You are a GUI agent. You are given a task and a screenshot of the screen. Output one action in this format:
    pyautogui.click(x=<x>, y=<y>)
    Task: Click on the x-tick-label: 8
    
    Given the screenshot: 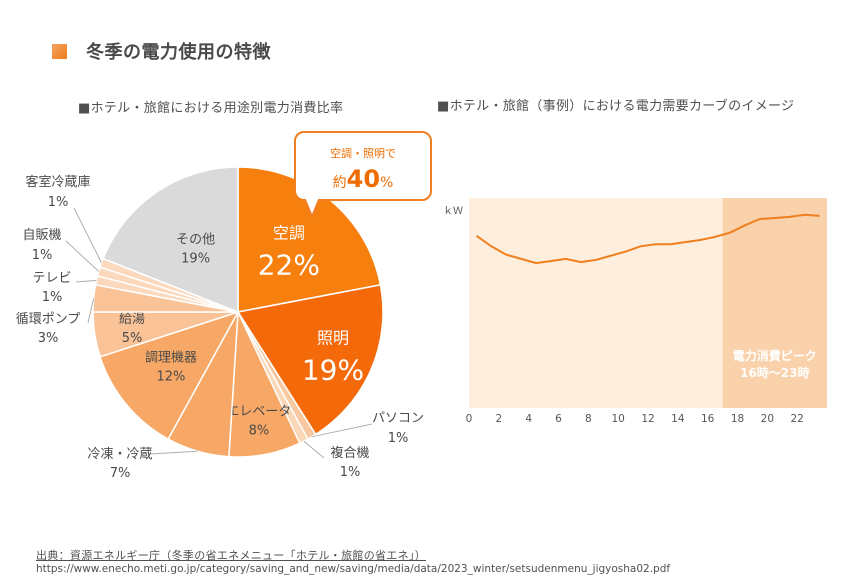 What is the action you would take?
    pyautogui.click(x=588, y=419)
    